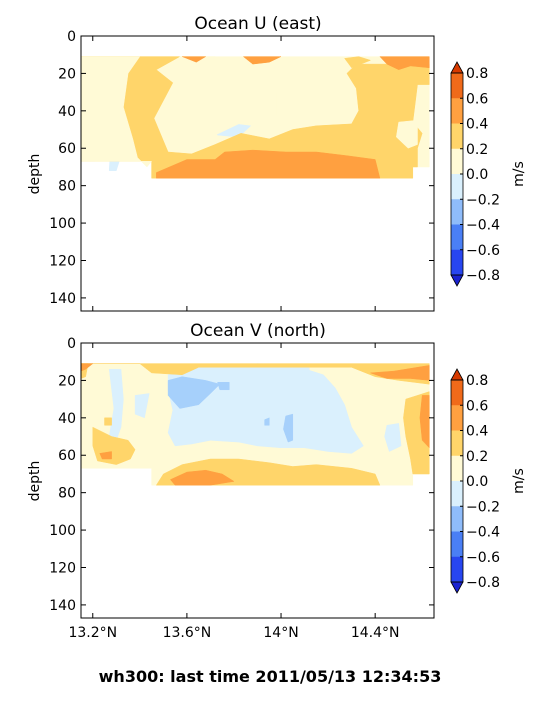  Describe the element at coordinates (87, 367) in the screenshot. I see `contour-region-0.4-0.6-20` at that location.